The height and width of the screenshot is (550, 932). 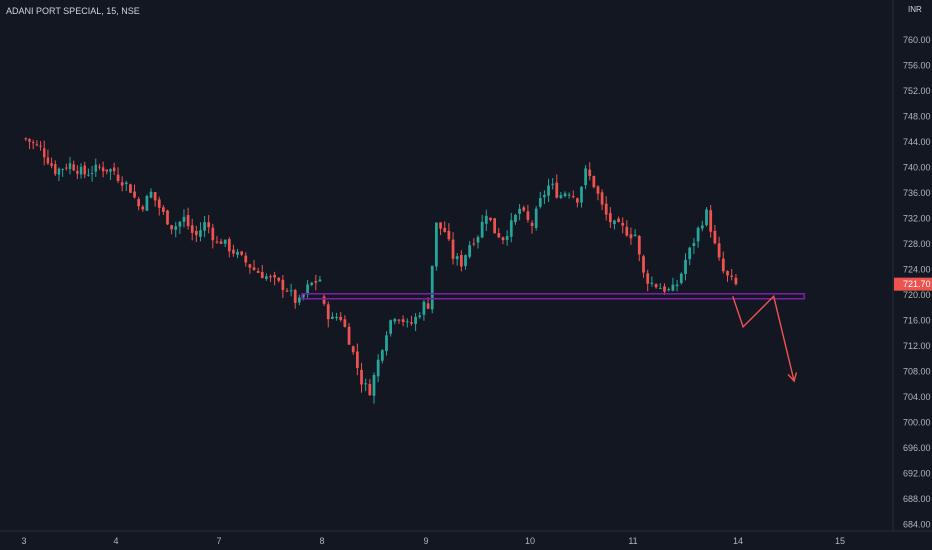 I want to click on y-tick-label: 760.00, so click(x=917, y=40).